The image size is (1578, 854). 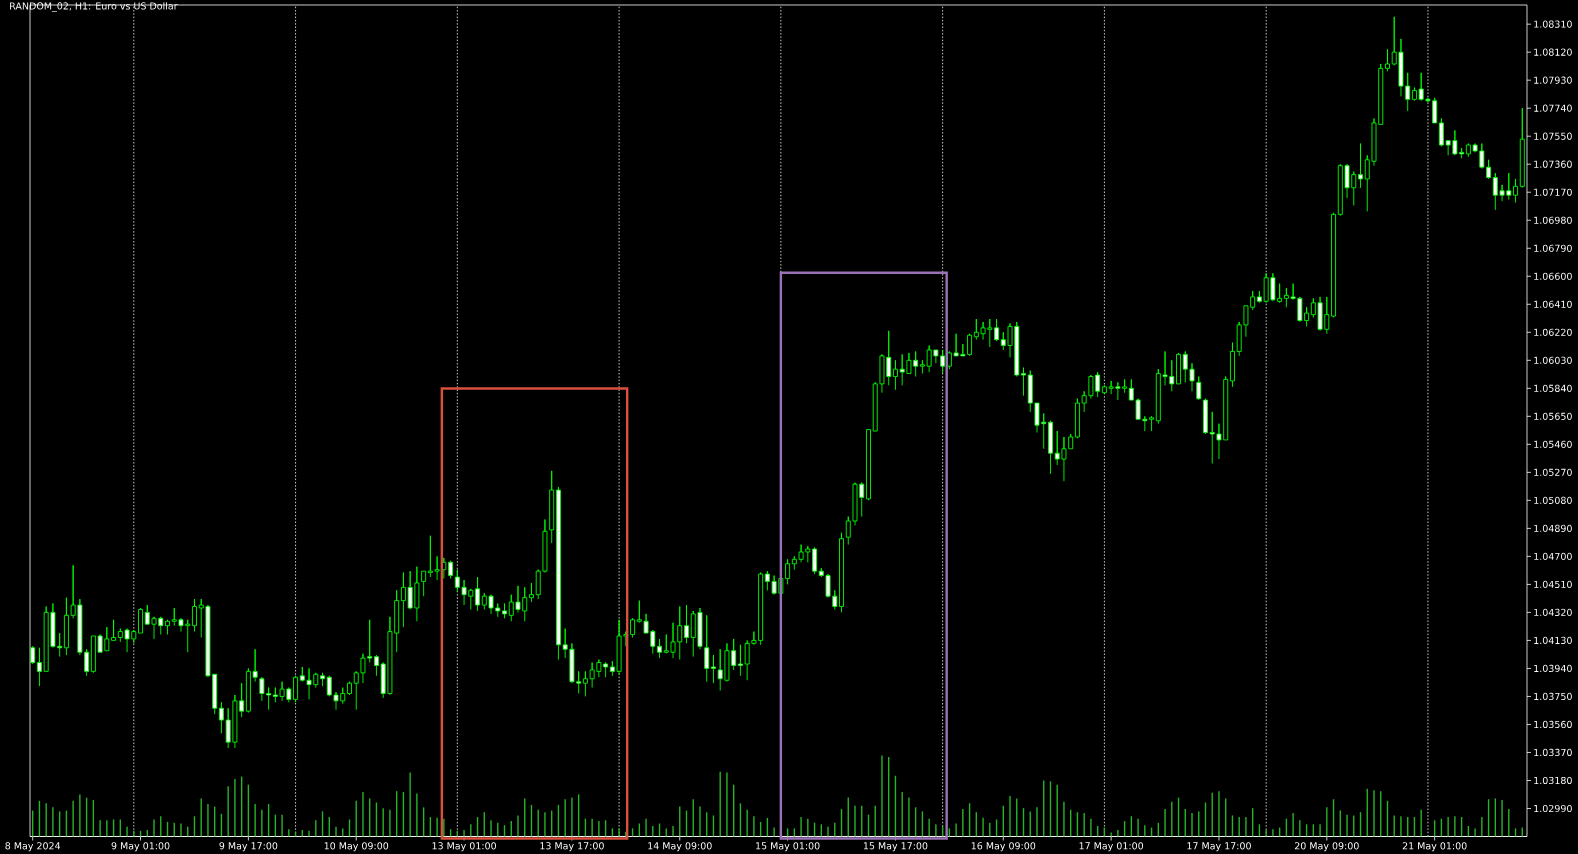 I want to click on y-tick-label: 1.03180, so click(x=1553, y=780).